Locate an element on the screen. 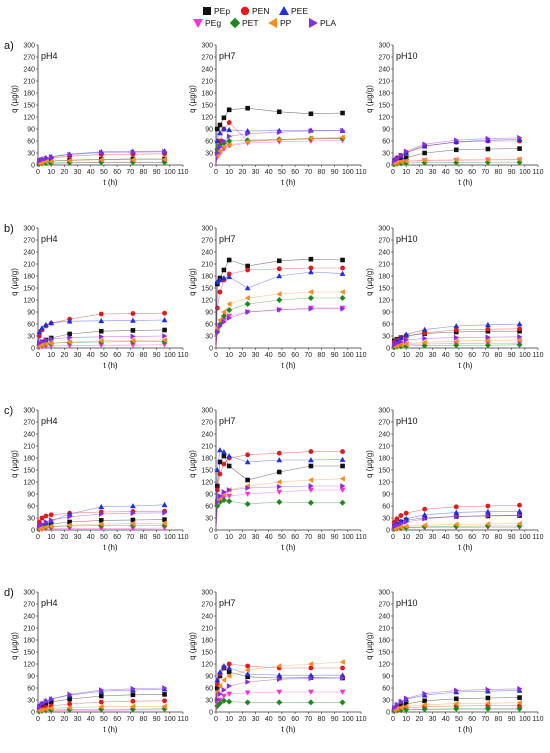 The width and height of the screenshot is (550, 753). legend-label: PLA is located at coordinates (328, 23).